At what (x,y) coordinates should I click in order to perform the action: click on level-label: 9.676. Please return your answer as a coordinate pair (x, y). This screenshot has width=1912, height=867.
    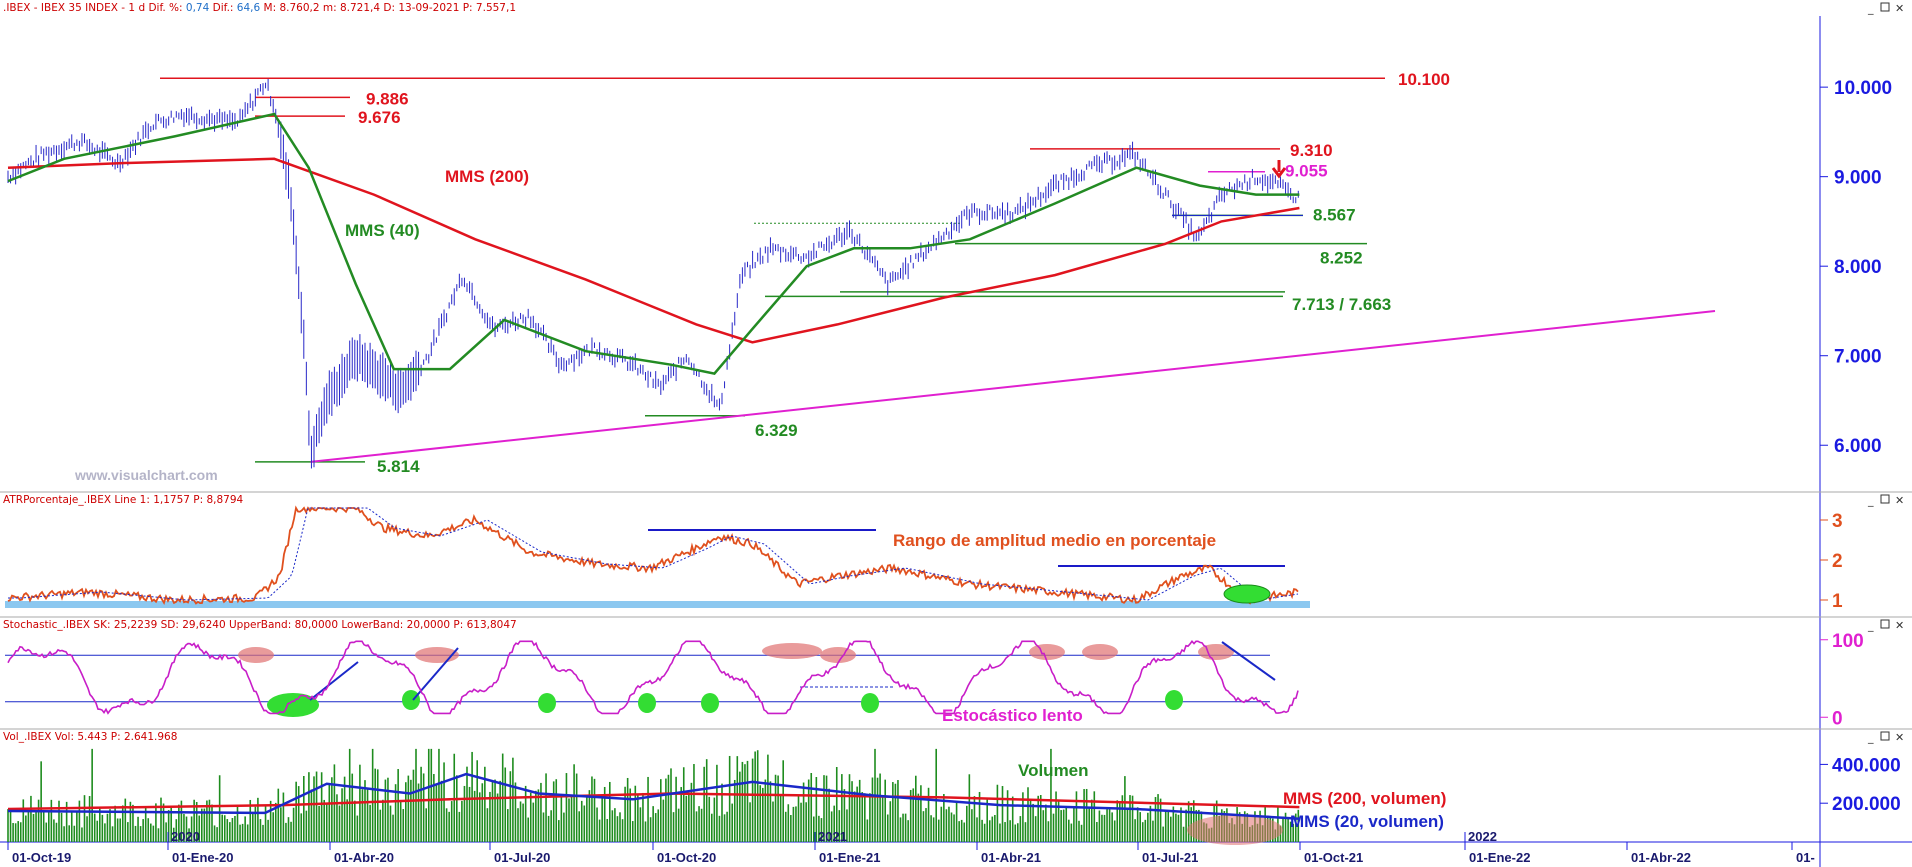
    Looking at the image, I should click on (379, 117).